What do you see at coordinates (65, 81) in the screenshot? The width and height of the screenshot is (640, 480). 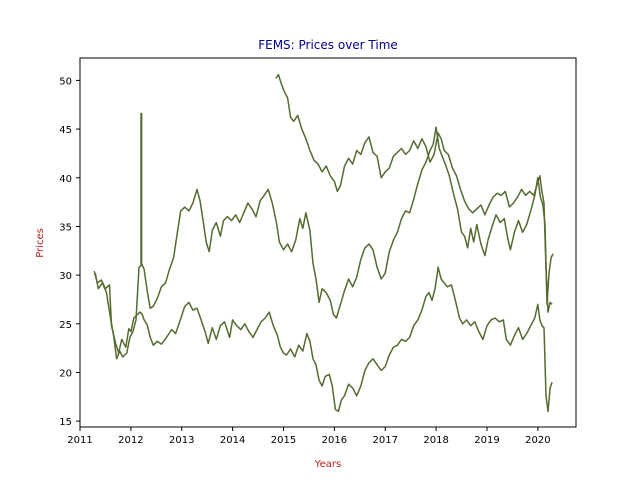 I see `y-tick-label: 50` at bounding box center [65, 81].